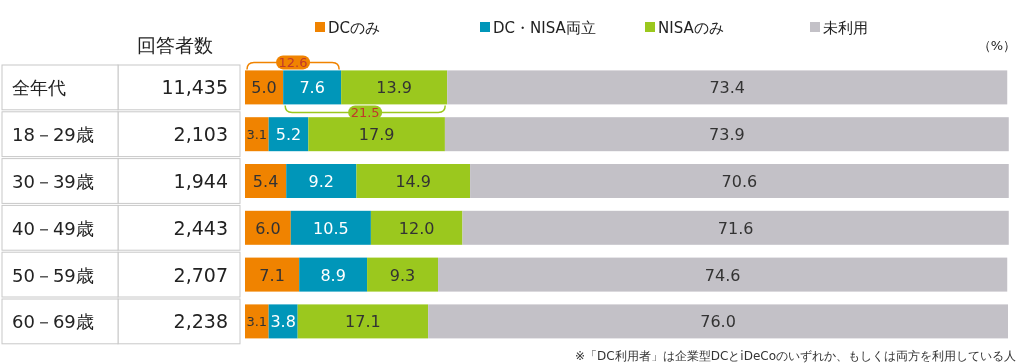 The width and height of the screenshot is (1024, 364). What do you see at coordinates (200, 134) in the screenshot?
I see `text: 2,103` at bounding box center [200, 134].